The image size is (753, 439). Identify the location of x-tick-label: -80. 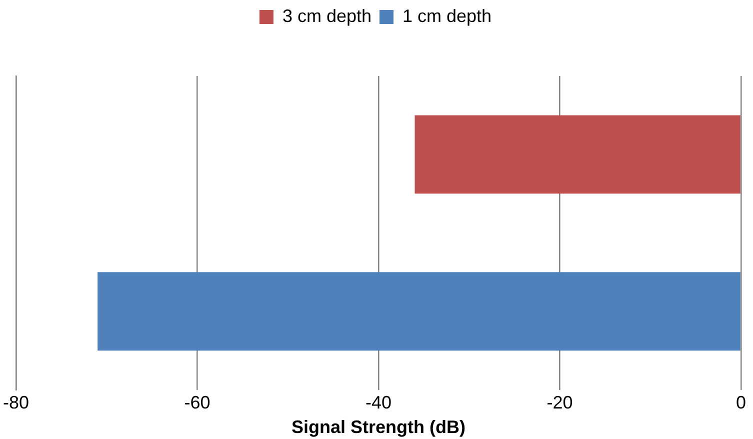
(16, 402).